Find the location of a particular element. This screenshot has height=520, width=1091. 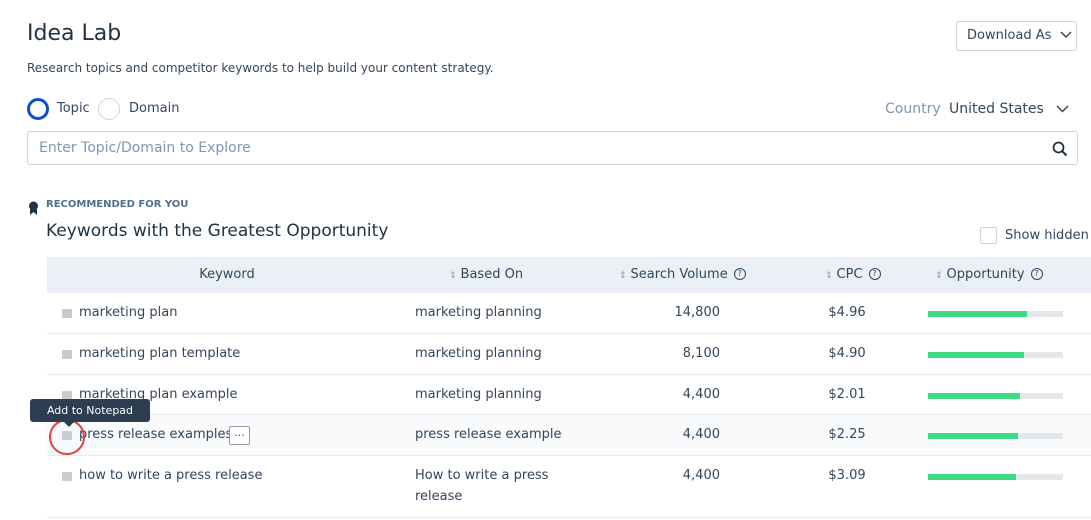

search-icon is located at coordinates (1060, 149).